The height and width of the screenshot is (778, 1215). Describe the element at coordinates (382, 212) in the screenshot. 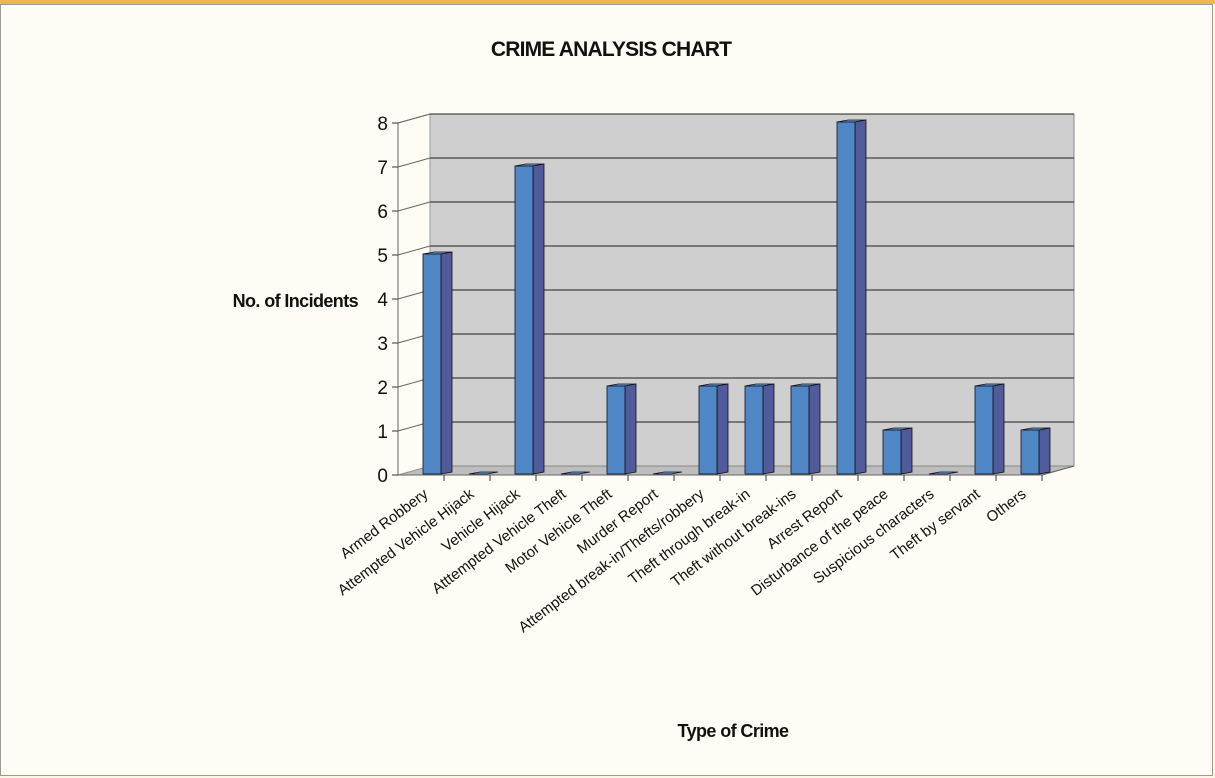

I see `y-tick-label: 6` at that location.